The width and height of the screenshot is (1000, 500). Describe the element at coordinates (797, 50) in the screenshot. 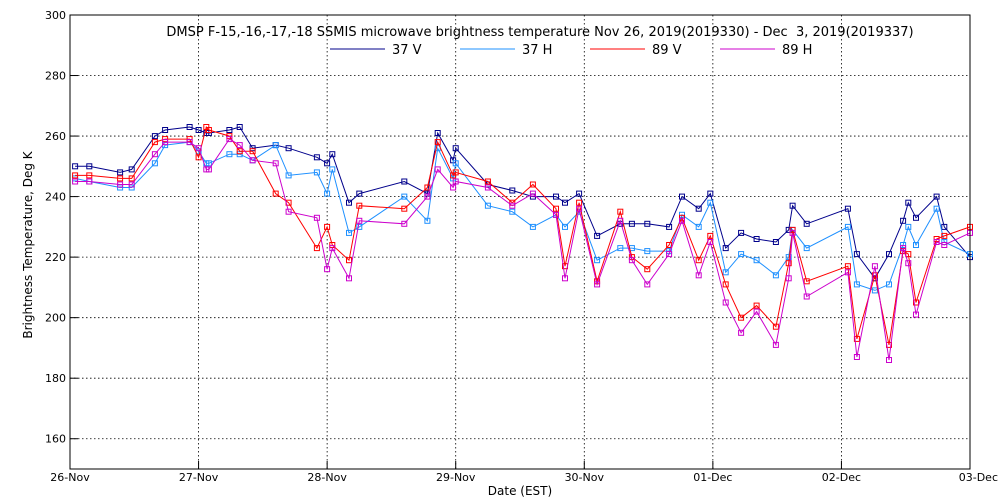

I see `legend-label: 89 H` at that location.